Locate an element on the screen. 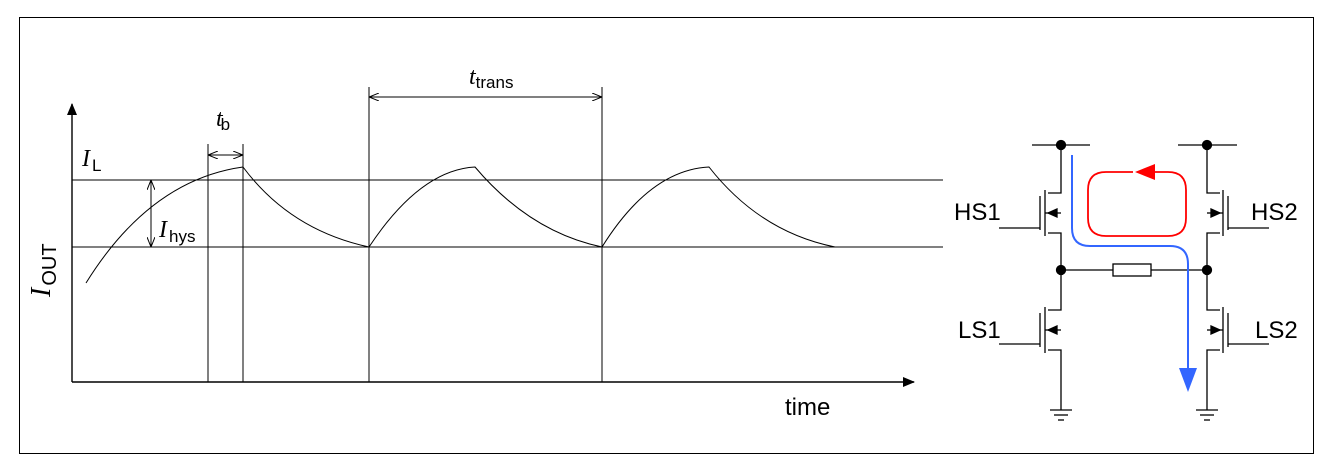 The height and width of the screenshot is (461, 1332). hs1-mosfet is located at coordinates (1030, 207).